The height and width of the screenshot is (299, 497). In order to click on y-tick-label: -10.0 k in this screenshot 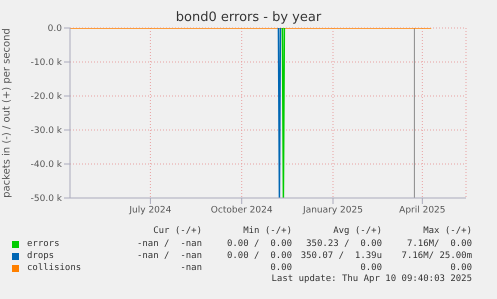, I will do `click(46, 63)`.